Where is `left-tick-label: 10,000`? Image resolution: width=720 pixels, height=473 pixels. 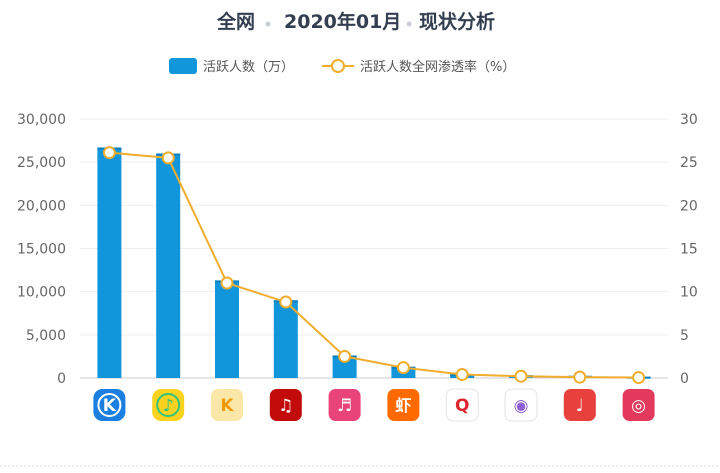
left-tick-label: 10,000 is located at coordinates (41, 293).